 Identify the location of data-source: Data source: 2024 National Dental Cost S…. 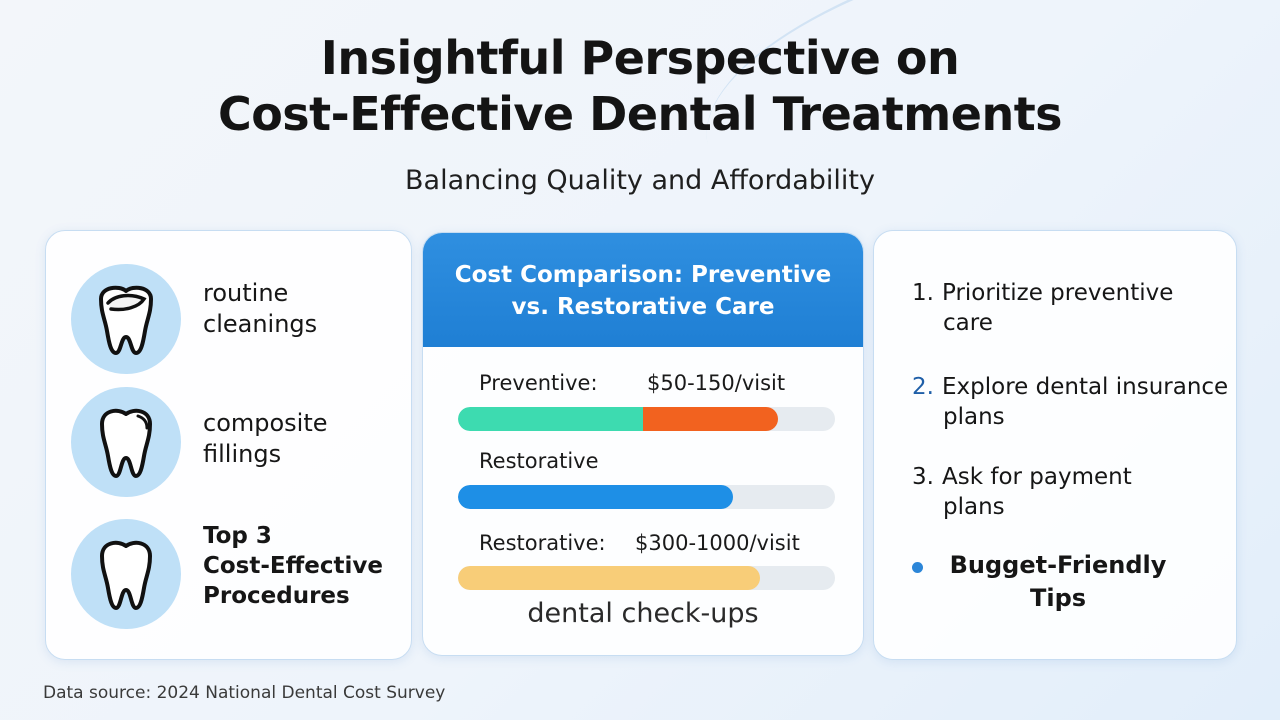
(244, 693).